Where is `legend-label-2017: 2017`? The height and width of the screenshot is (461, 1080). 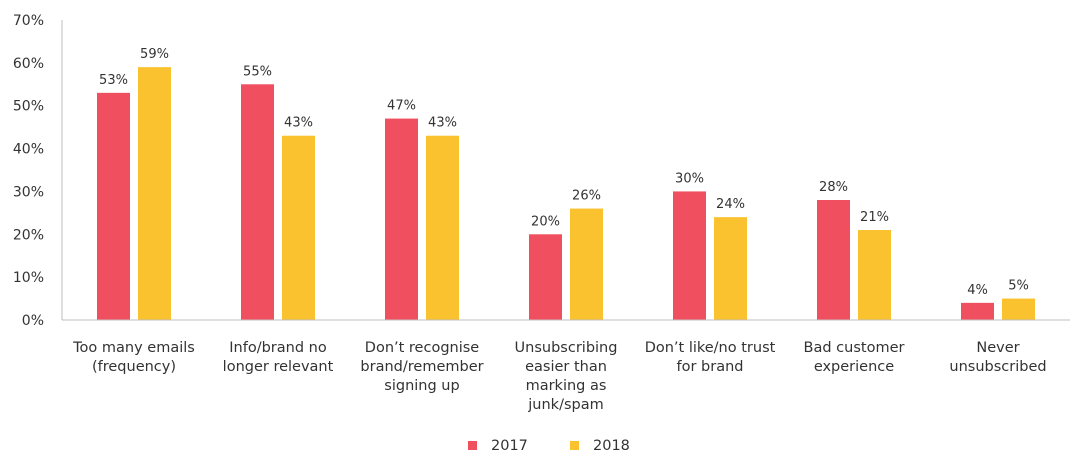 legend-label-2017: 2017 is located at coordinates (509, 446).